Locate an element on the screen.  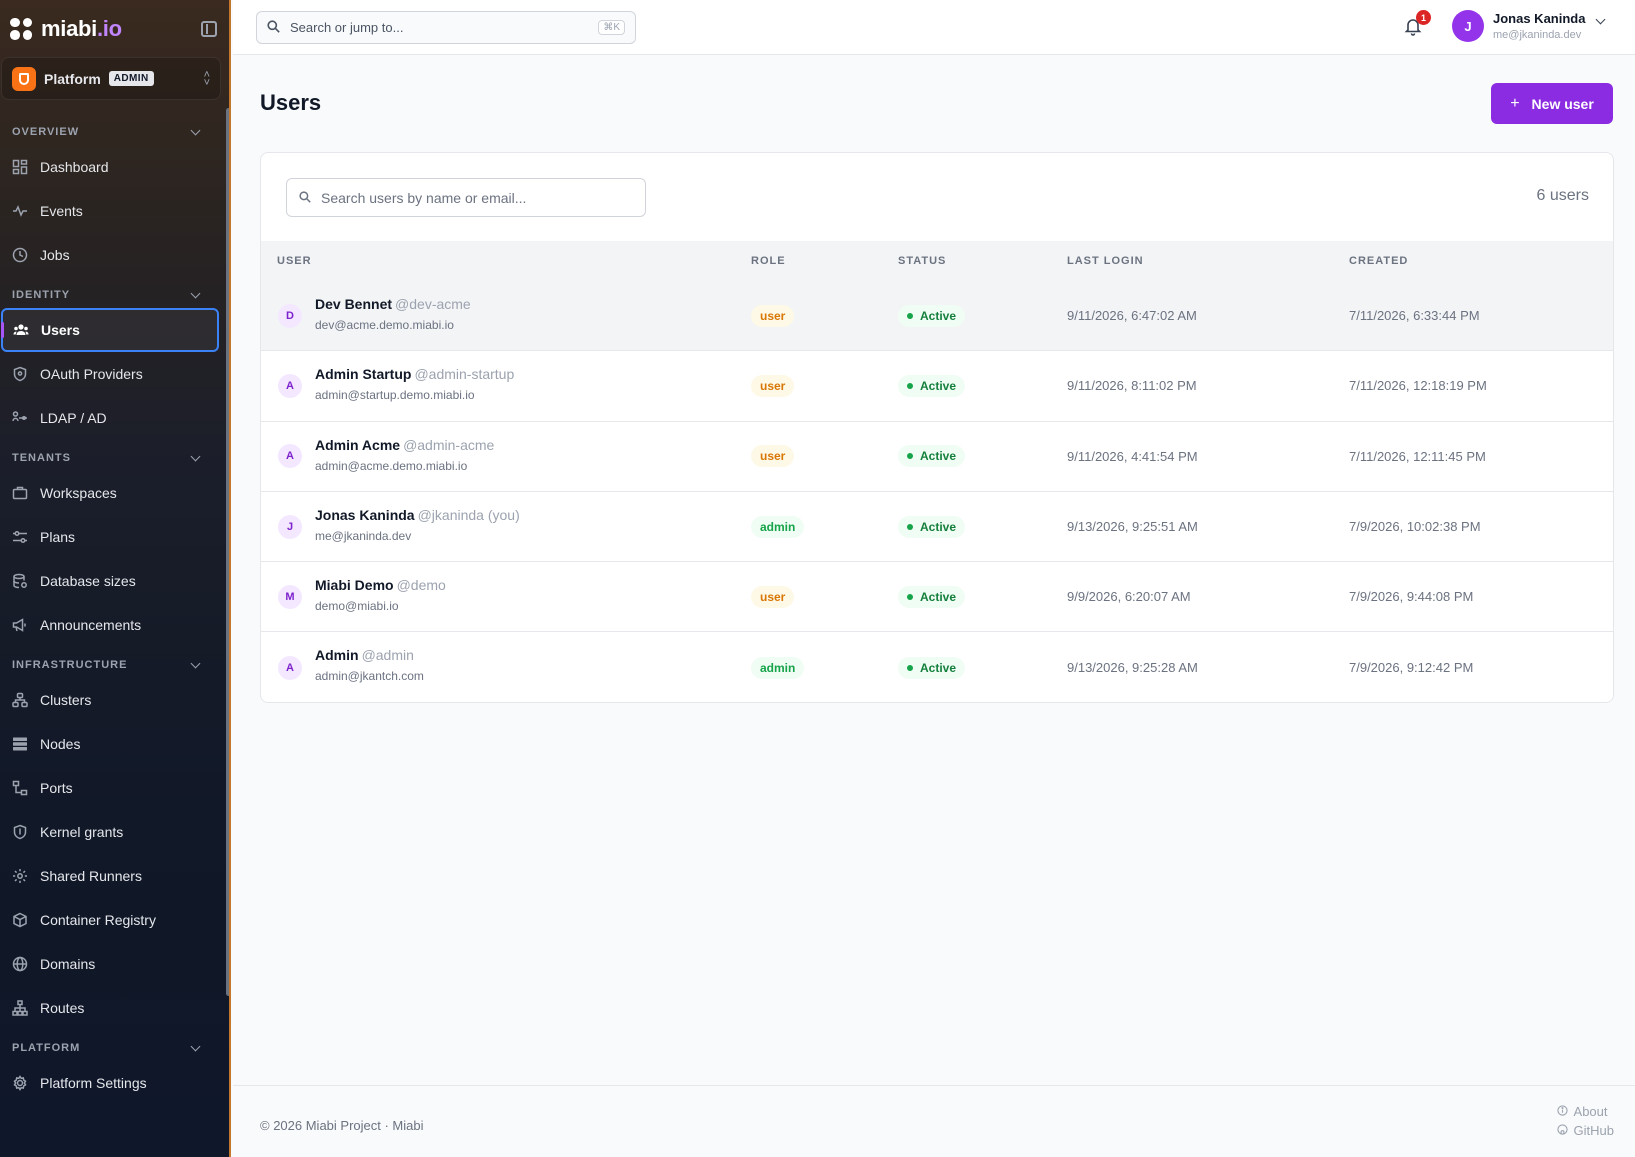
user-name: Admin Acme is located at coordinates (358, 444).